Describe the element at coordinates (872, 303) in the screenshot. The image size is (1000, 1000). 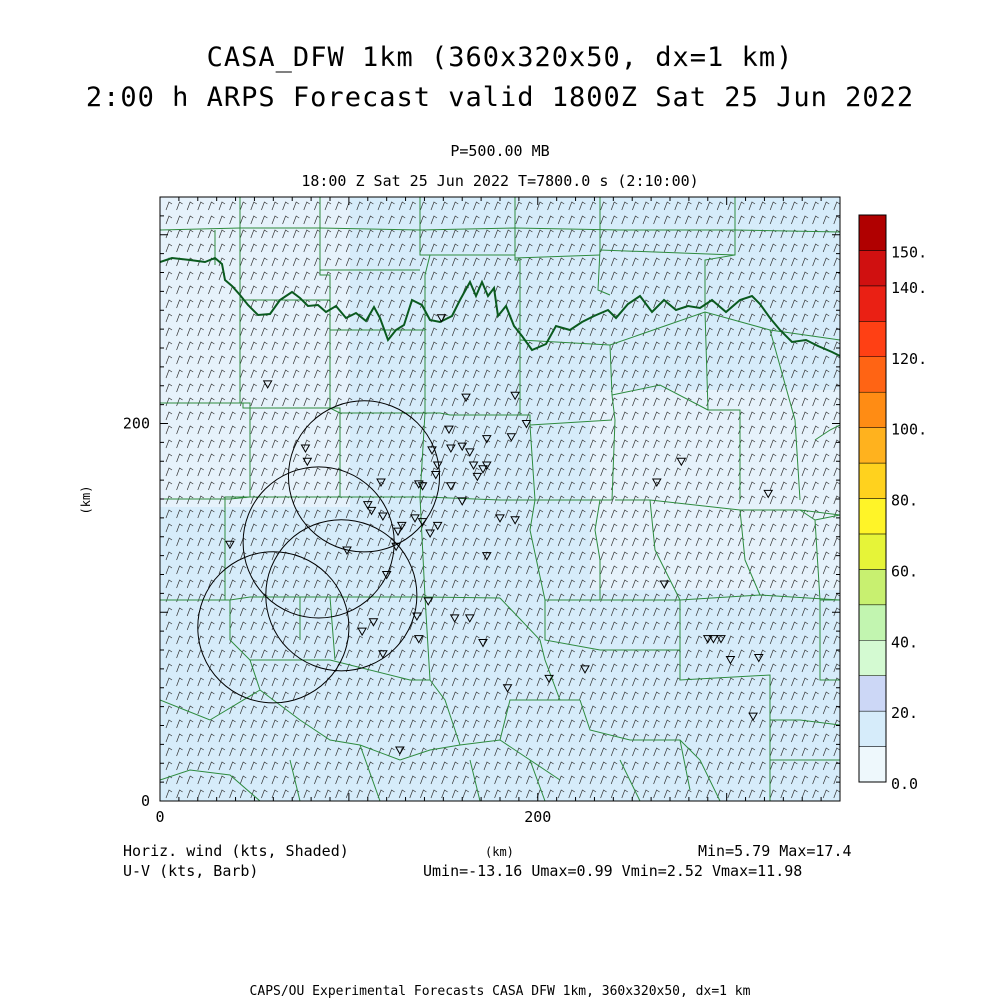
I see `colorbar-bin` at that location.